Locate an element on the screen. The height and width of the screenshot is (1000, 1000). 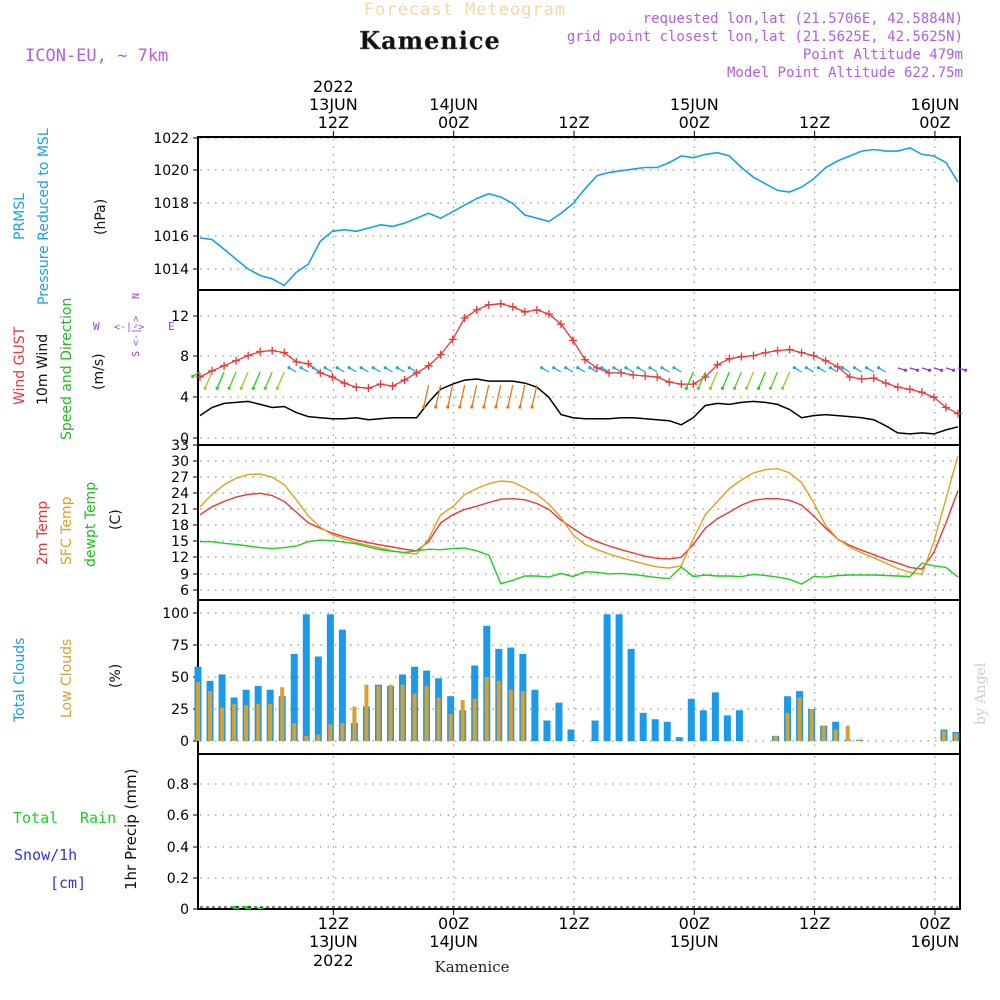
y-tick-label: 0 is located at coordinates (184, 910).